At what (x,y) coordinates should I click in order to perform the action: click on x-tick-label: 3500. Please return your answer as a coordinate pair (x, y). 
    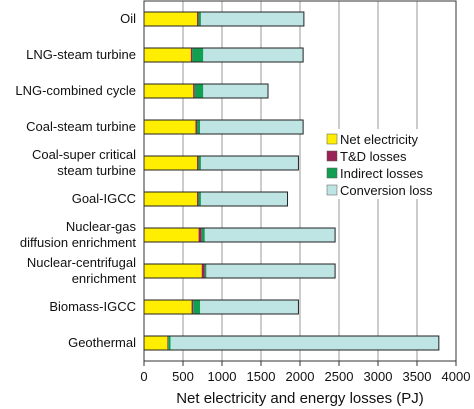
    Looking at the image, I should click on (417, 376).